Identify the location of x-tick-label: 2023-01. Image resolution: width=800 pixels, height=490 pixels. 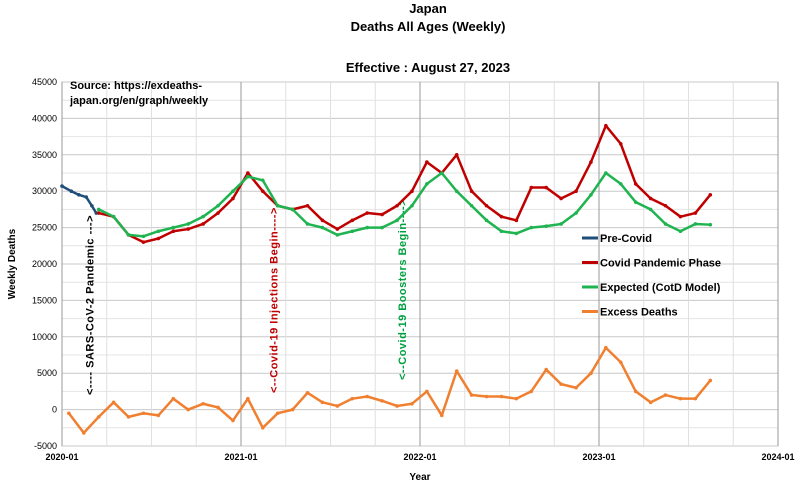
(598, 457).